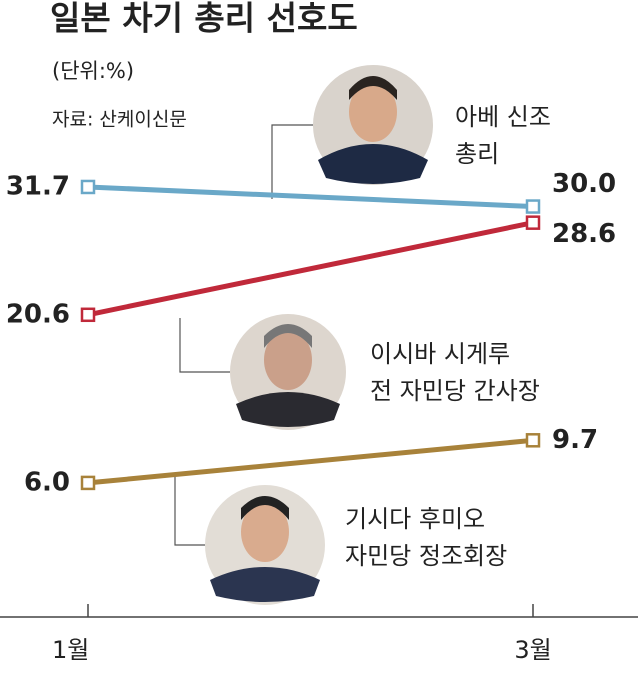 This screenshot has height=673, width=638. I want to click on source: 자료: 산케이신문, so click(119, 120).